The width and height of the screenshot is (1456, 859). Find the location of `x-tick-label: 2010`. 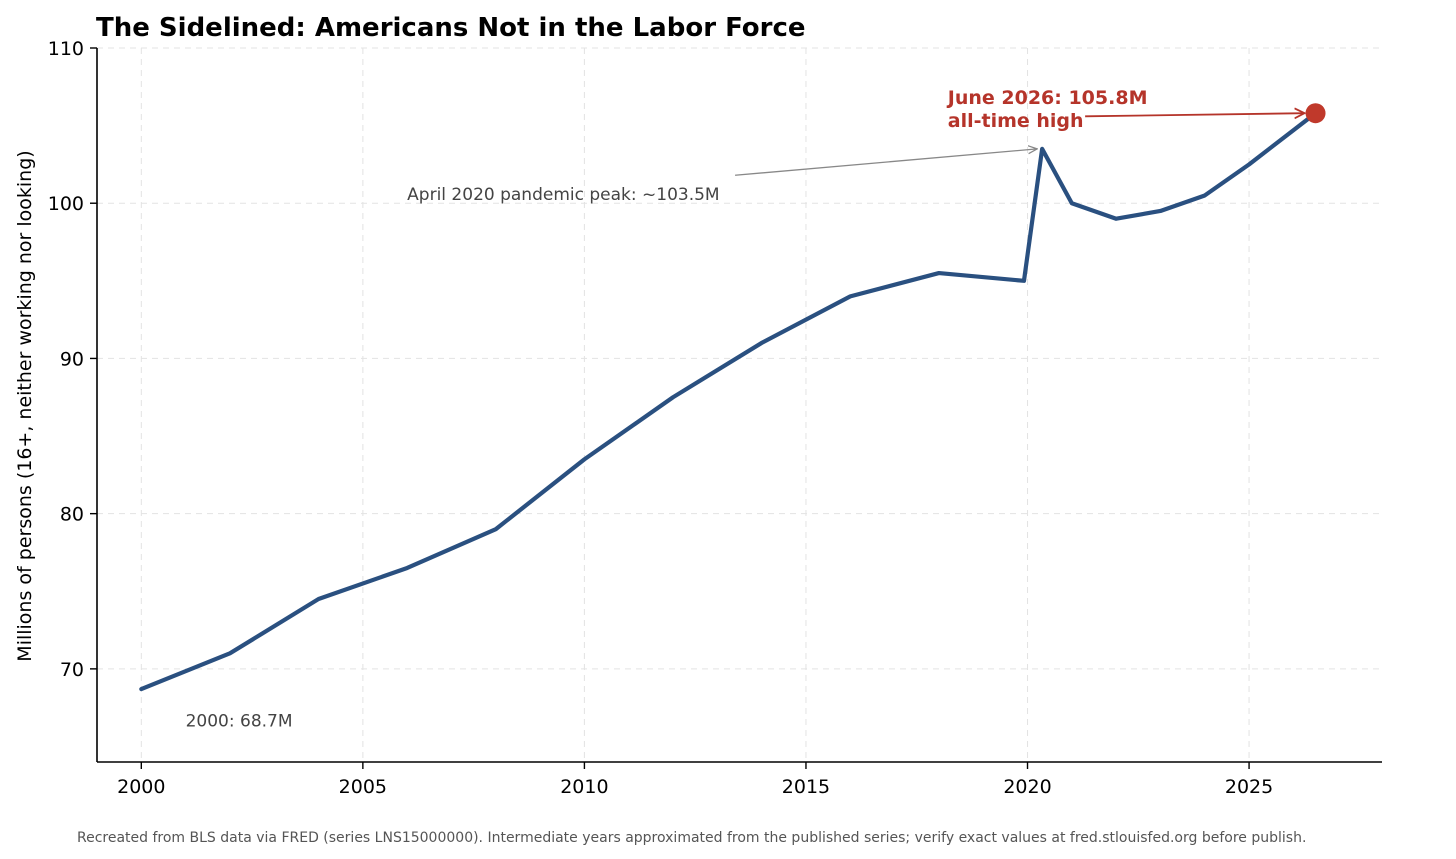

x-tick-label: 2010 is located at coordinates (584, 787).